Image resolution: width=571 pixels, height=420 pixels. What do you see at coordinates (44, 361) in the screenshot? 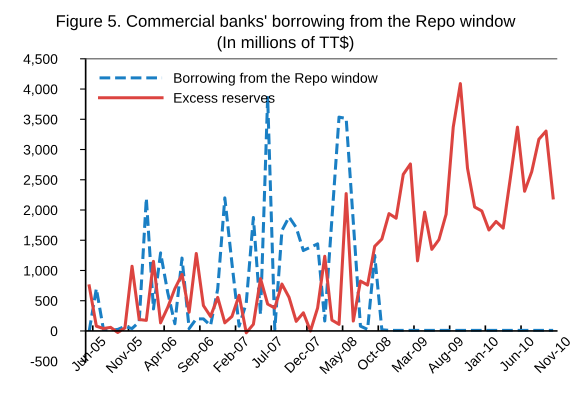
I see `y-tick-label: -500` at bounding box center [44, 361].